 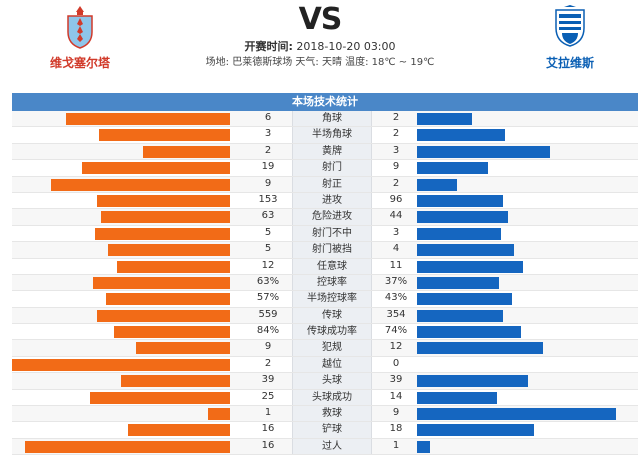 I want to click on away-stat-value: 39, so click(x=396, y=380).